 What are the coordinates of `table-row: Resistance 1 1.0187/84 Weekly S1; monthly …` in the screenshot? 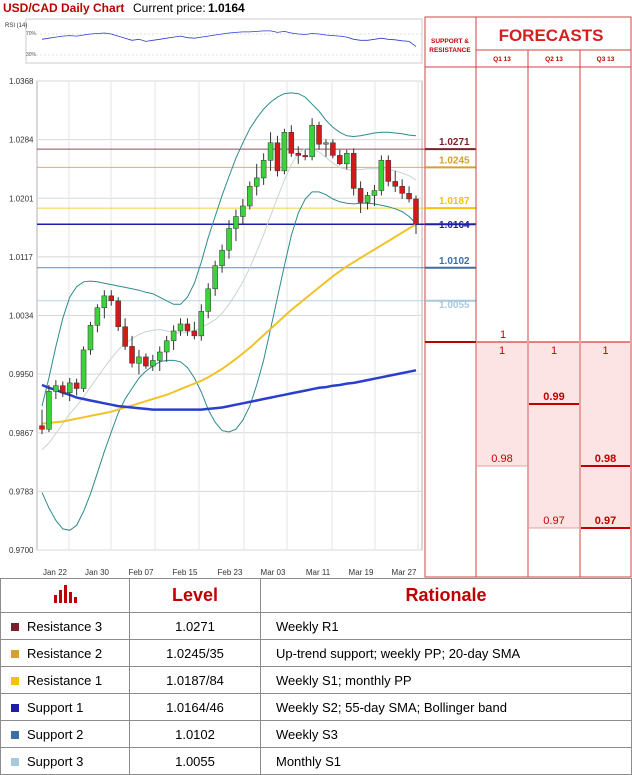 It's located at (316, 680).